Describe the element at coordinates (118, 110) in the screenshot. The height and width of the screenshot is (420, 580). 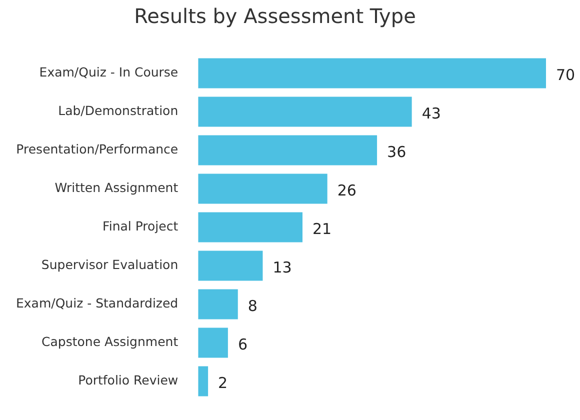
I see `y-tick-label: Lab/Demonstration` at that location.